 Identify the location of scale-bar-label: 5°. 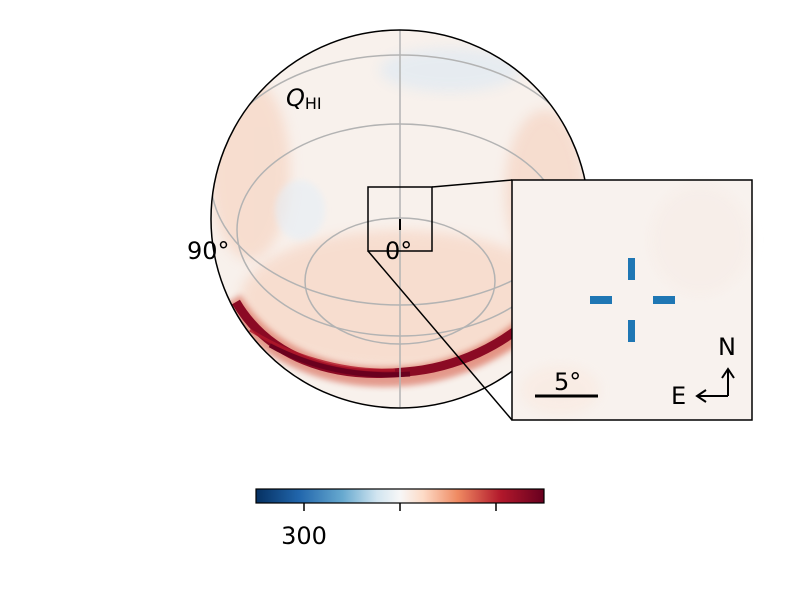
(567, 382).